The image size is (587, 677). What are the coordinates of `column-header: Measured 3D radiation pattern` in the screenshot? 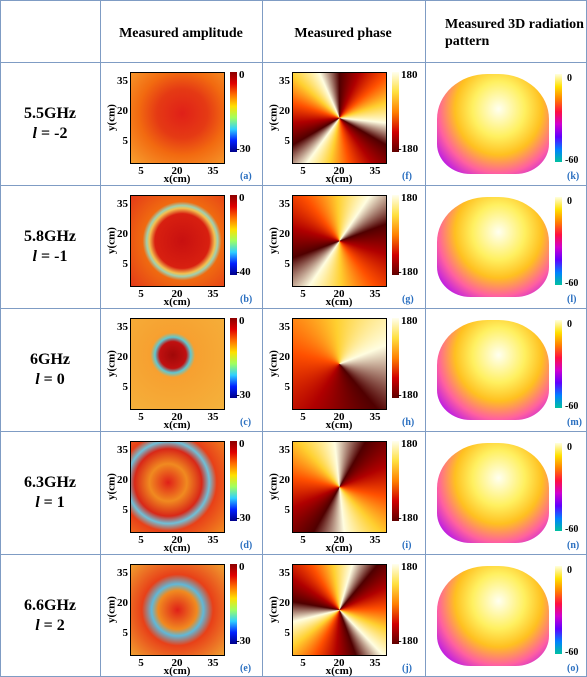 It's located at (514, 33).